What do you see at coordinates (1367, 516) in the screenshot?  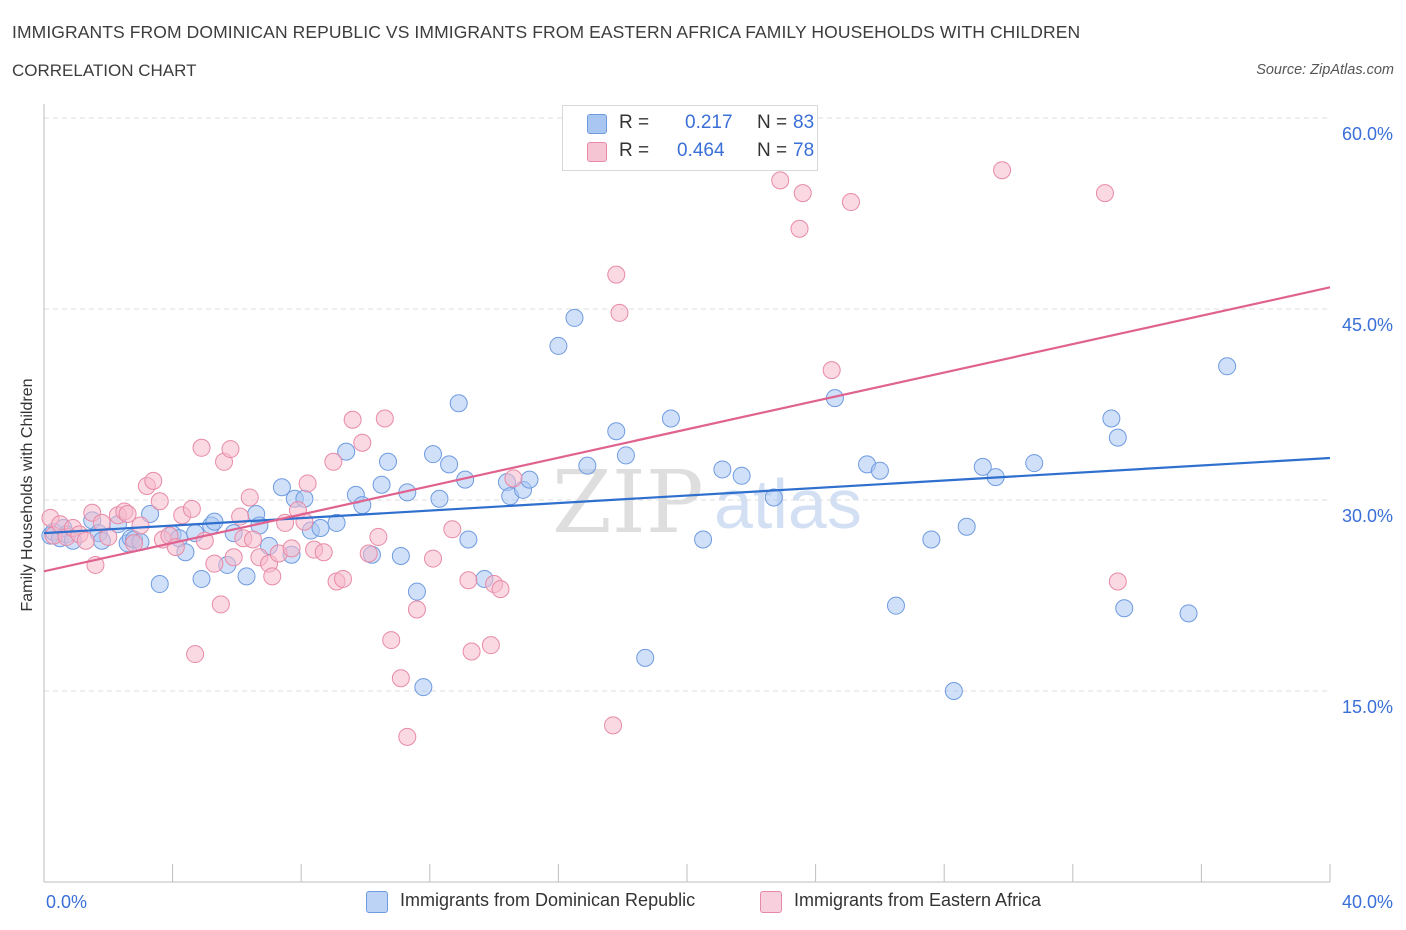 I see `y-tick-label: 30.0%` at bounding box center [1367, 516].